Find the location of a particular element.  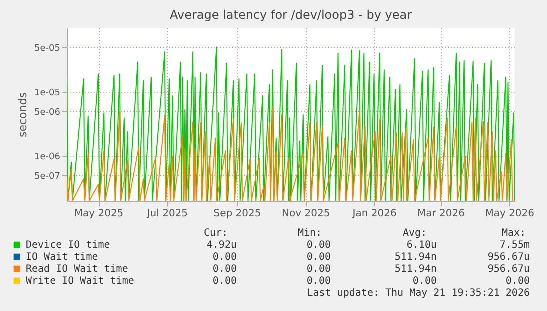

x-tick-label: Jan 2026 is located at coordinates (374, 214).